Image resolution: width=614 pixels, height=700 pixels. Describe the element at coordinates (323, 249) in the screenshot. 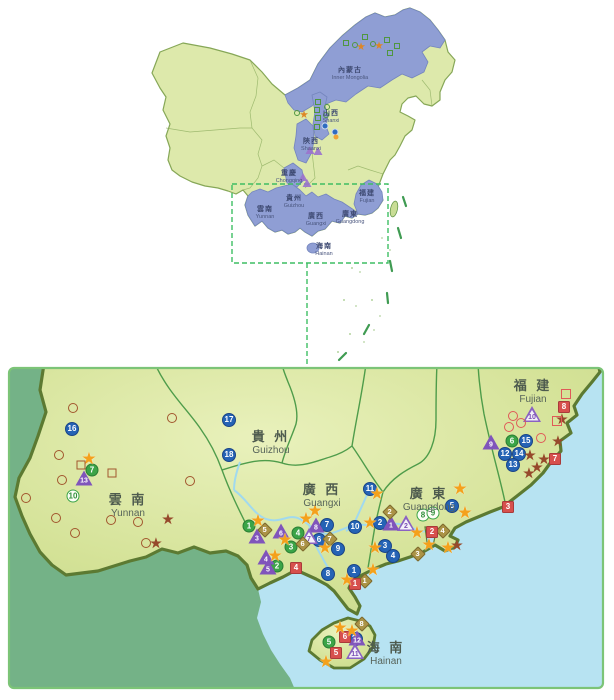

I see `province-label-hainan: 海南 Hainan` at that location.